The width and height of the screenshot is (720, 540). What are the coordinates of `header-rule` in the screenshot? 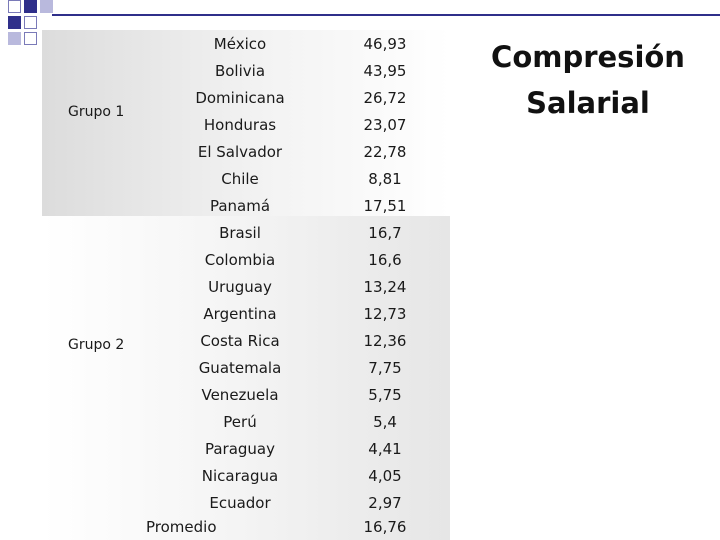 It's located at (386, 15).